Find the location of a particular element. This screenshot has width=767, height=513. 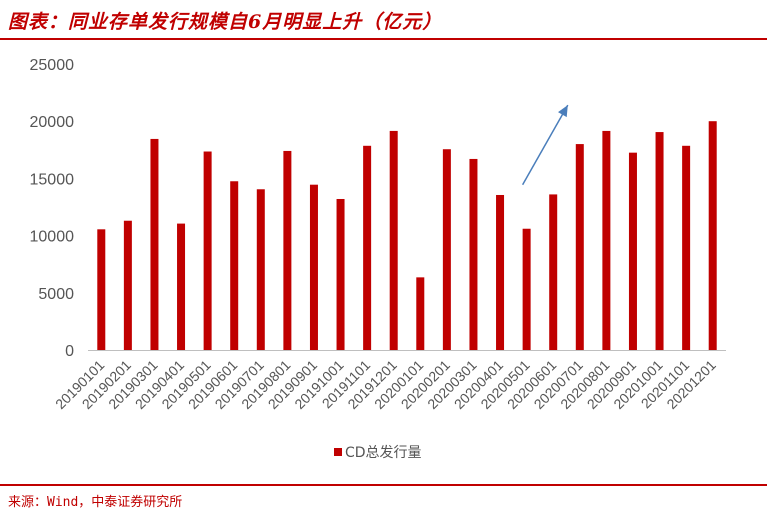

y-tick-label: 0 is located at coordinates (69, 351).